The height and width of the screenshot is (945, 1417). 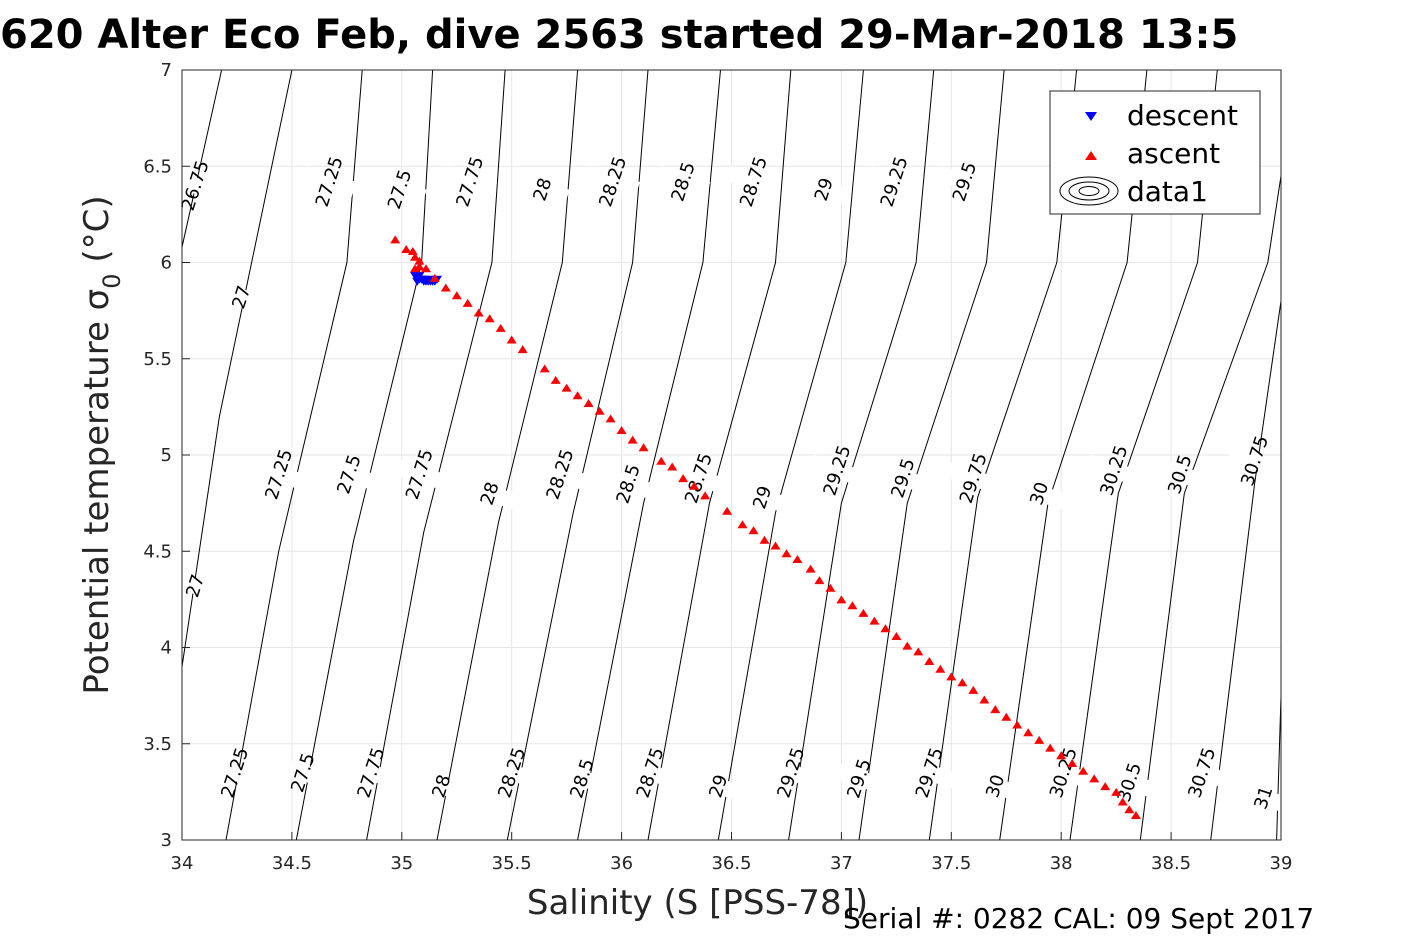 I want to click on legend-ascent-marker, so click(x=1091, y=155).